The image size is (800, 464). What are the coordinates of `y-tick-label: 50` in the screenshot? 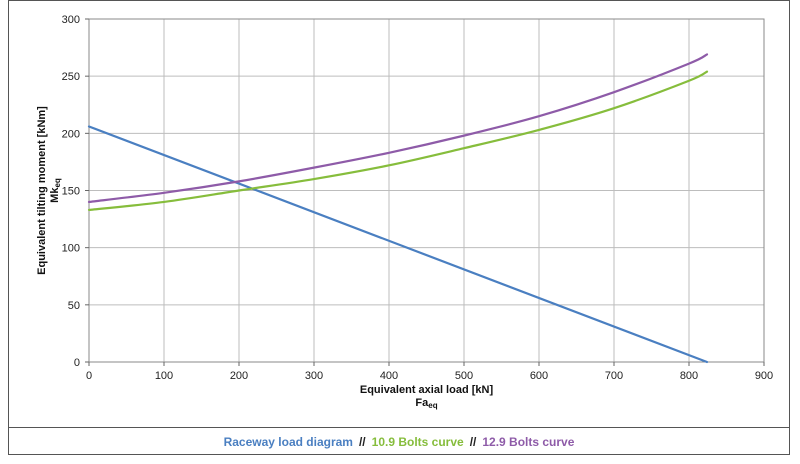 It's located at (74, 306).